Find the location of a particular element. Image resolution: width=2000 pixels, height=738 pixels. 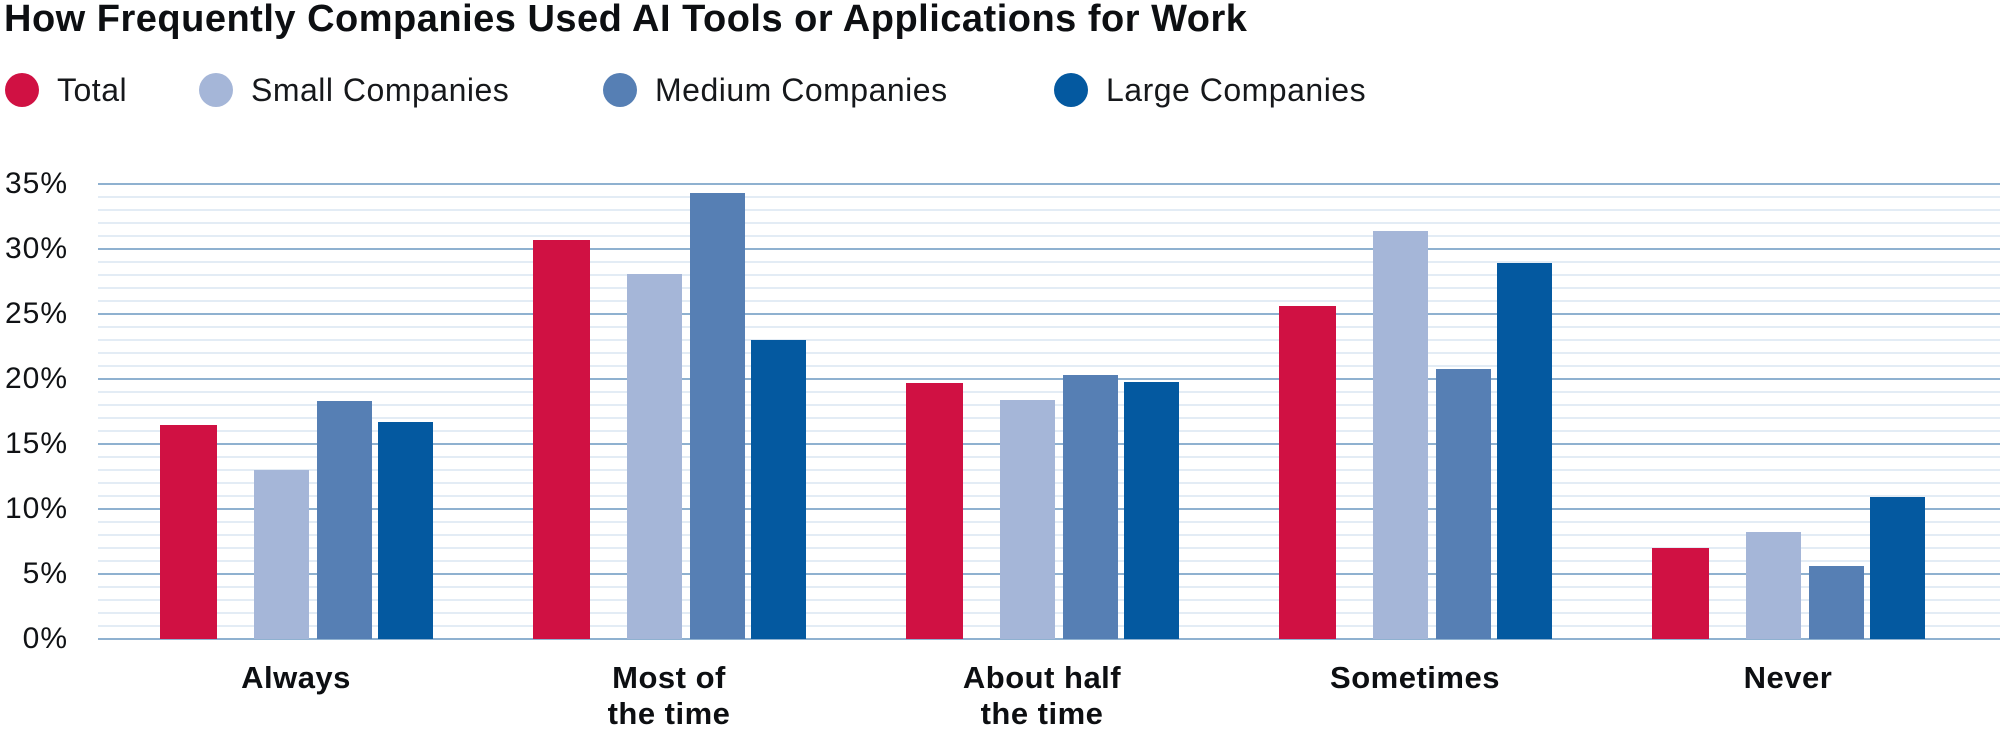

legend-item-small-companies: Small Companies is located at coordinates (354, 90).